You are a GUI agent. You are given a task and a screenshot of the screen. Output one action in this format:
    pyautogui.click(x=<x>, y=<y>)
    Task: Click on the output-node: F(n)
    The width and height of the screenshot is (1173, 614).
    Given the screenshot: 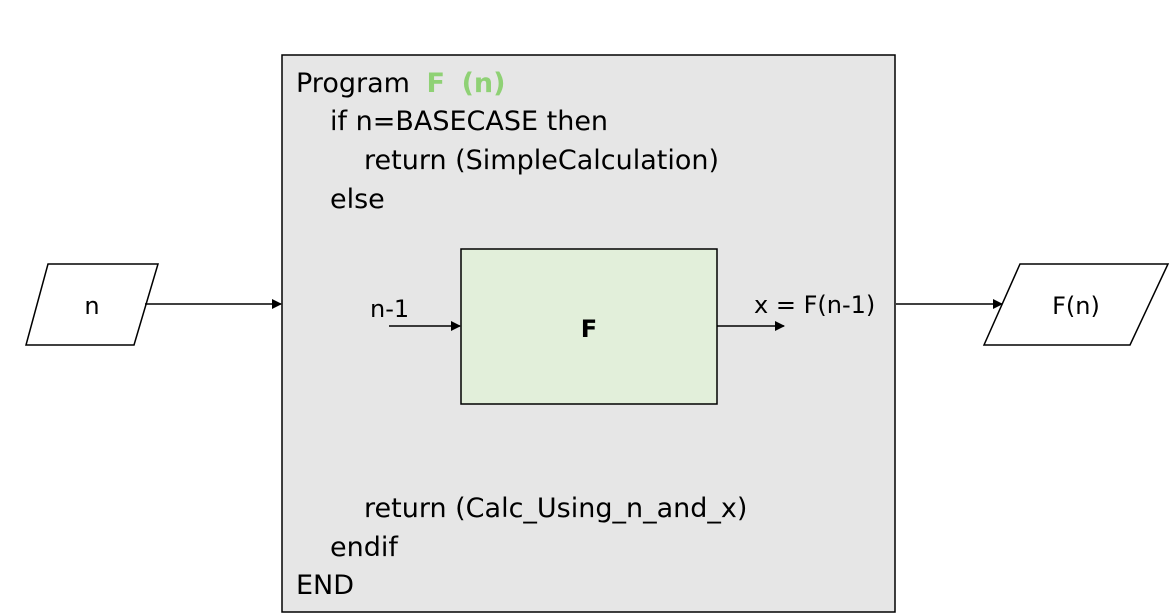 What is the action you would take?
    pyautogui.click(x=1076, y=304)
    